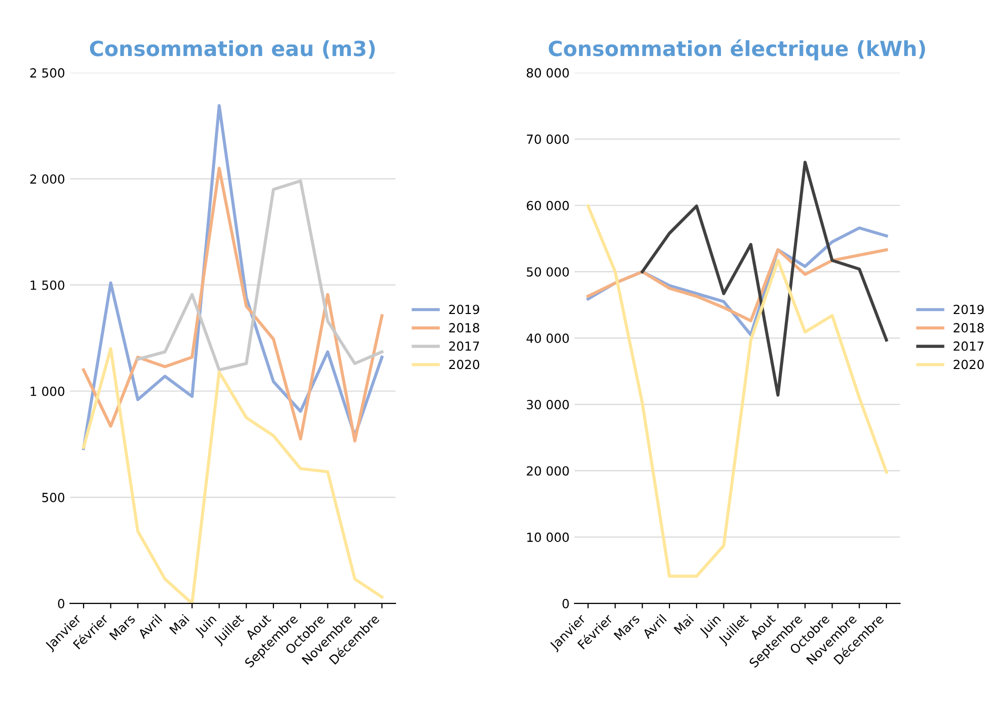 The image size is (1000, 727). I want to click on y-tick-label: 40 000, so click(547, 338).